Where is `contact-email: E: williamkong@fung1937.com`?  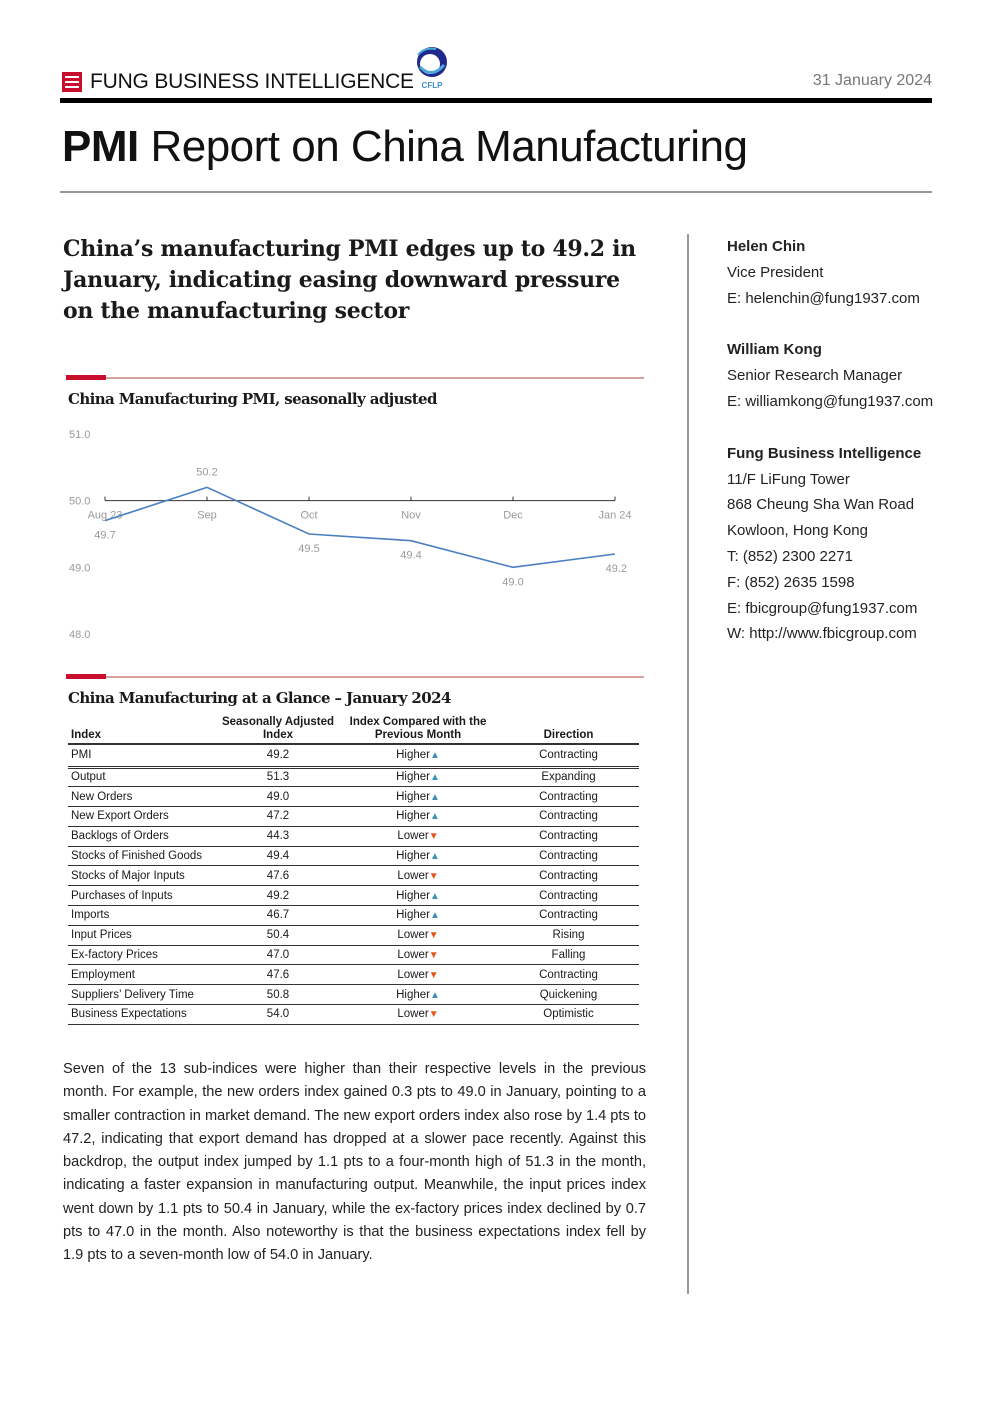 contact-email: E: williamkong@fung1937.com is located at coordinates (830, 401).